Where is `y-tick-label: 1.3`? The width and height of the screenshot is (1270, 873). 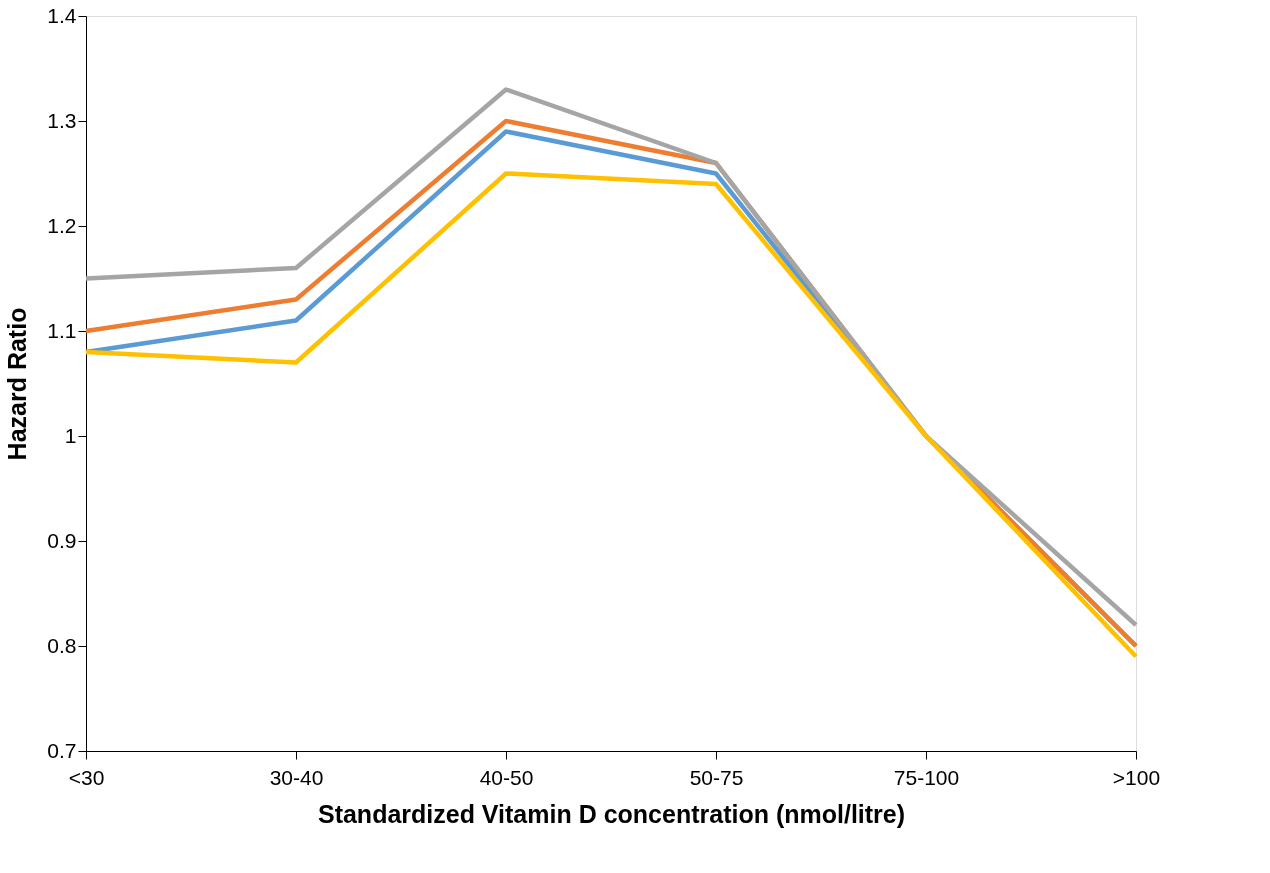
y-tick-label: 1.3 is located at coordinates (62, 120).